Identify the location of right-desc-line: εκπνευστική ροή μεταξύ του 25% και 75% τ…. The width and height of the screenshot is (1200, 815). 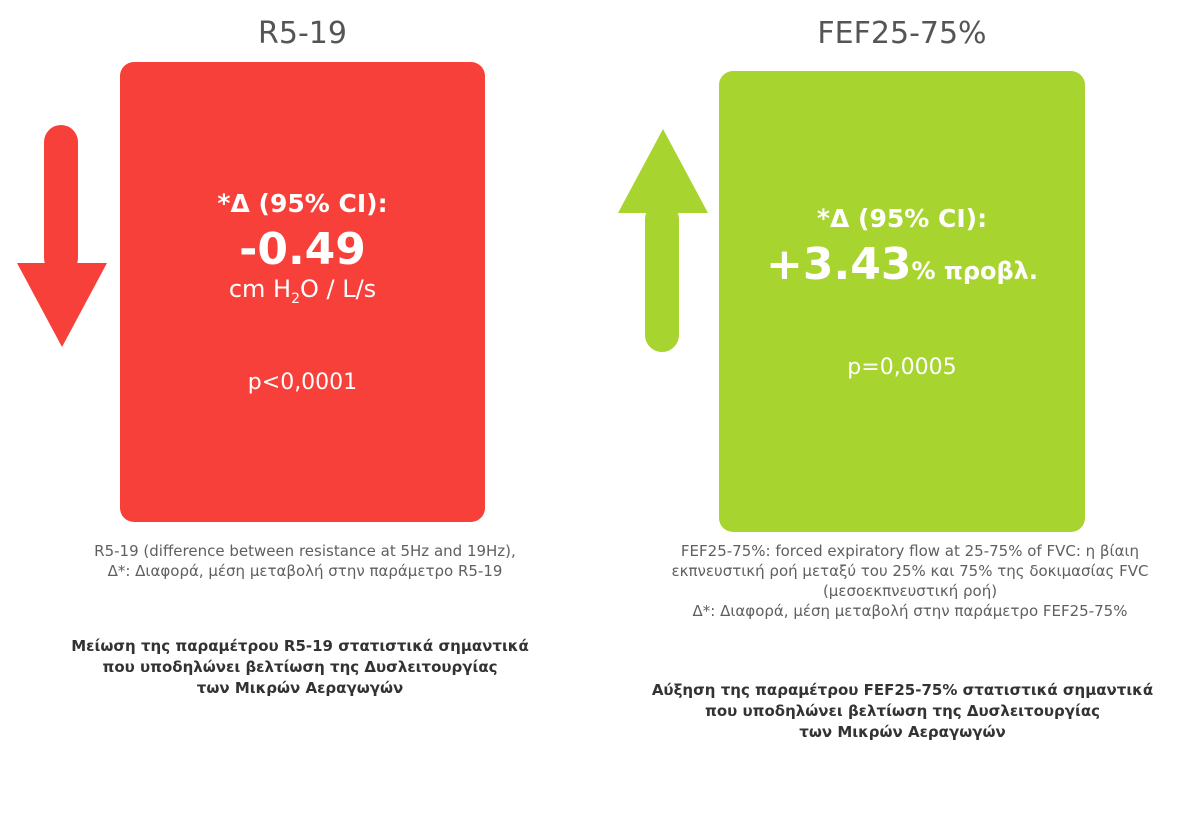
(910, 571).